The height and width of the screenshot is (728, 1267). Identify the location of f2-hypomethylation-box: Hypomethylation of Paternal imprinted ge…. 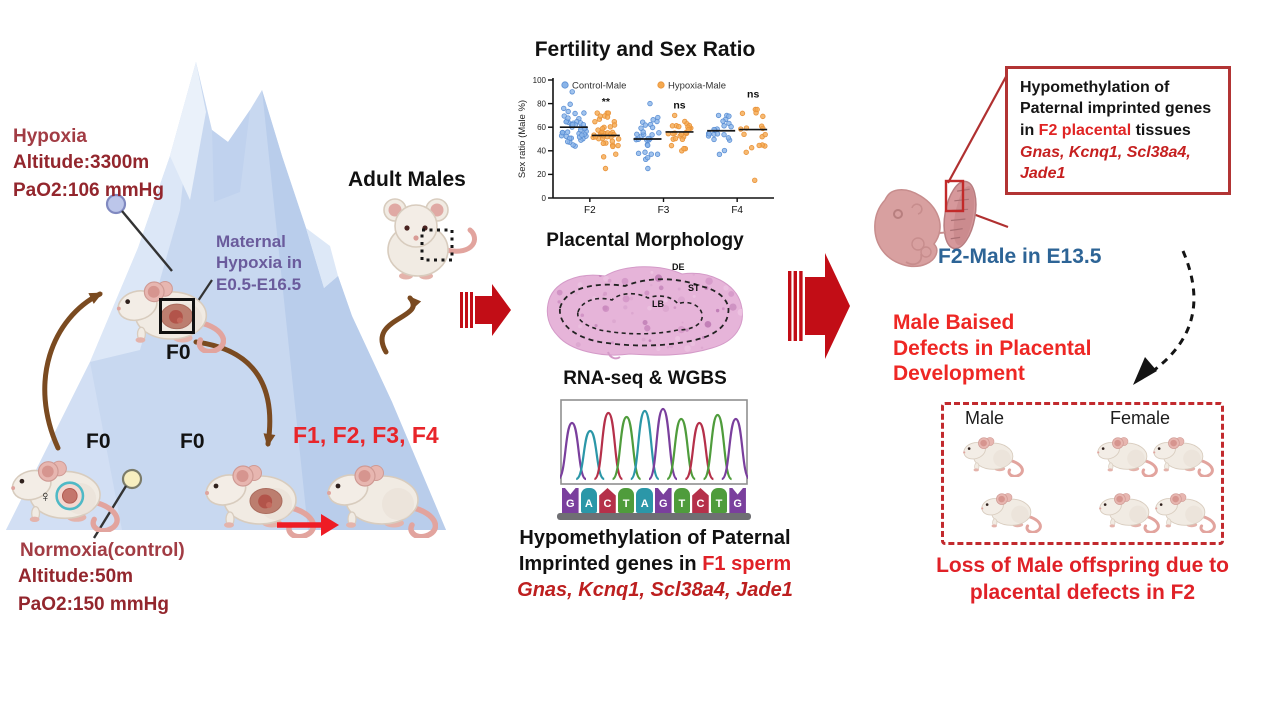
(1118, 131).